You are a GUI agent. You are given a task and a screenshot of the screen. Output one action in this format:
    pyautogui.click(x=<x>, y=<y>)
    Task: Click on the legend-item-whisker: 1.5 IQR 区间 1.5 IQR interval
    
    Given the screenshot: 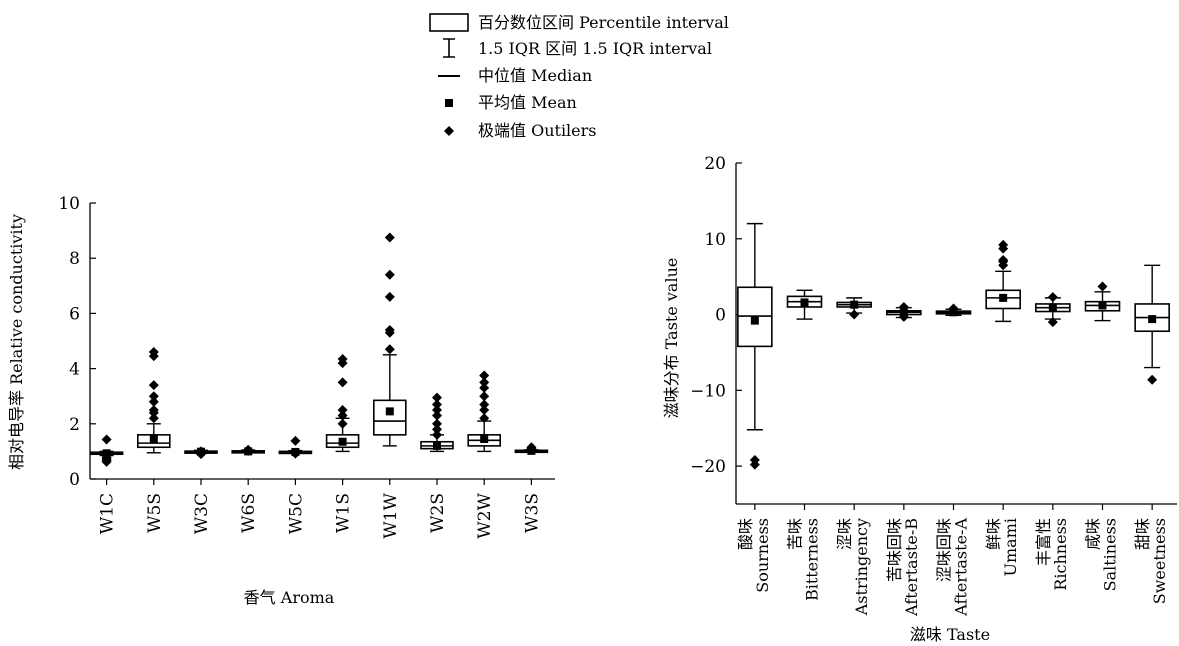 What is the action you would take?
    pyautogui.click(x=577, y=48)
    